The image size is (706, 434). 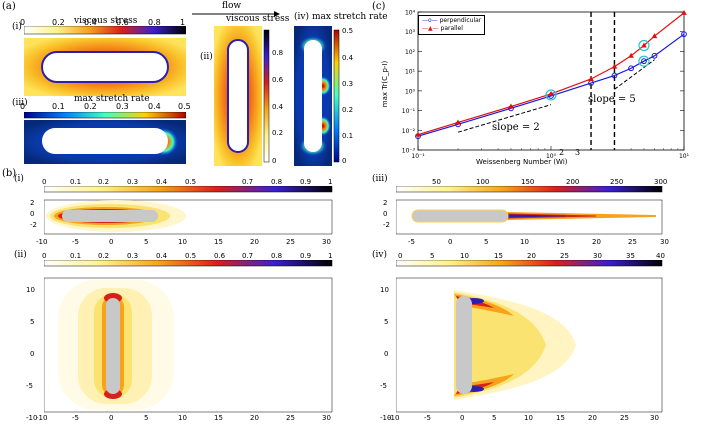 I want to click on panel-b-iv-plot, so click(x=529, y=336).